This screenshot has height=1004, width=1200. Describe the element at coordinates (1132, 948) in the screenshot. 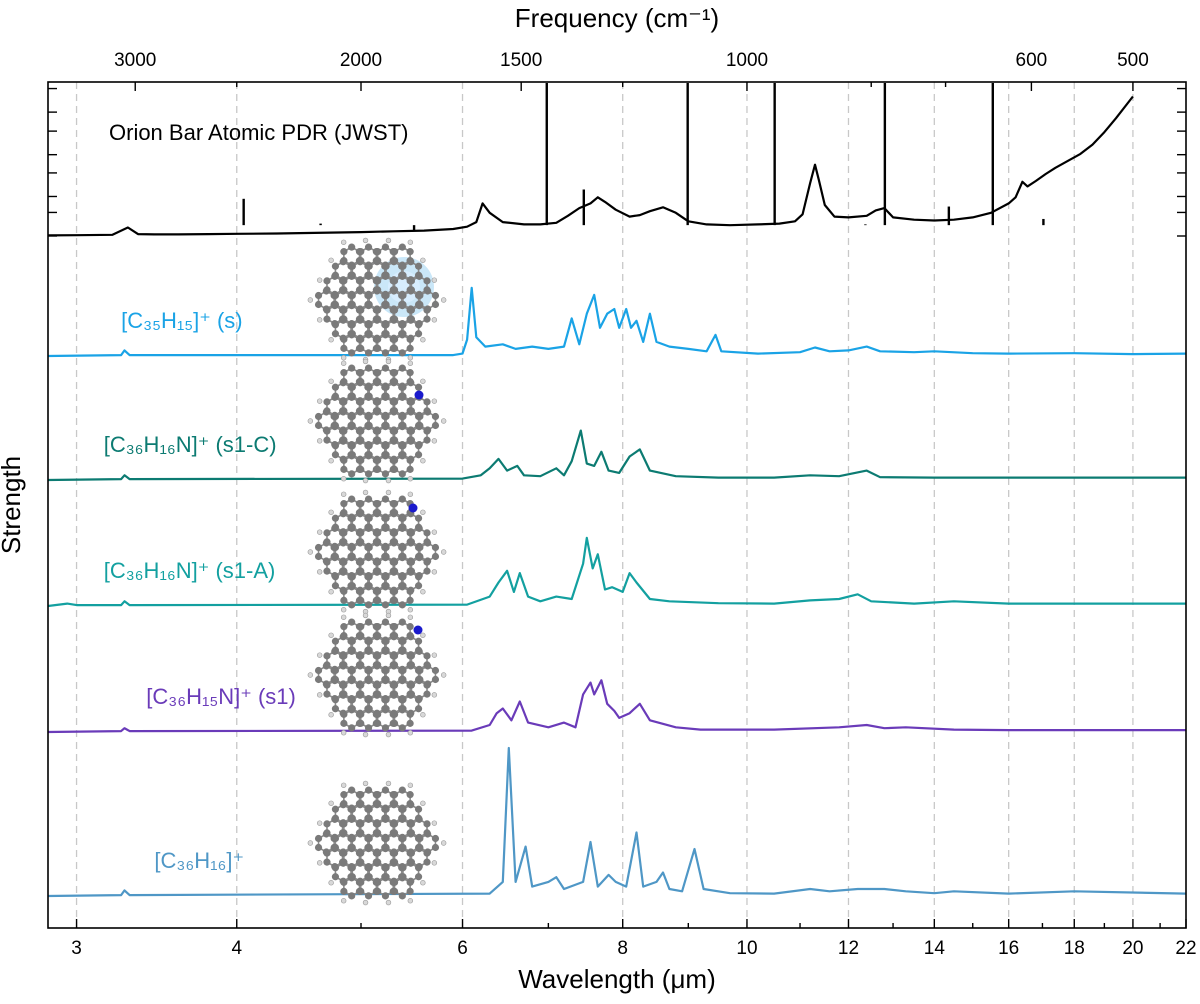

I see `x-tick-label: 20` at that location.